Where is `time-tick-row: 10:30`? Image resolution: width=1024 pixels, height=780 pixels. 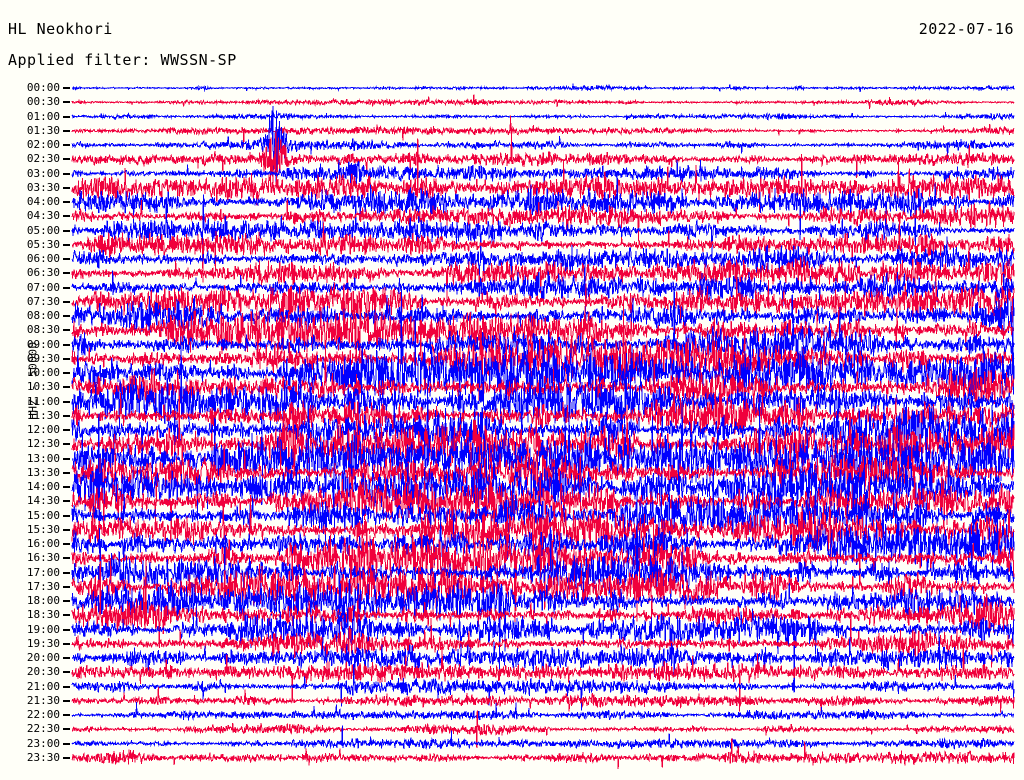 time-tick-row: 10:30 is located at coordinates (36, 387).